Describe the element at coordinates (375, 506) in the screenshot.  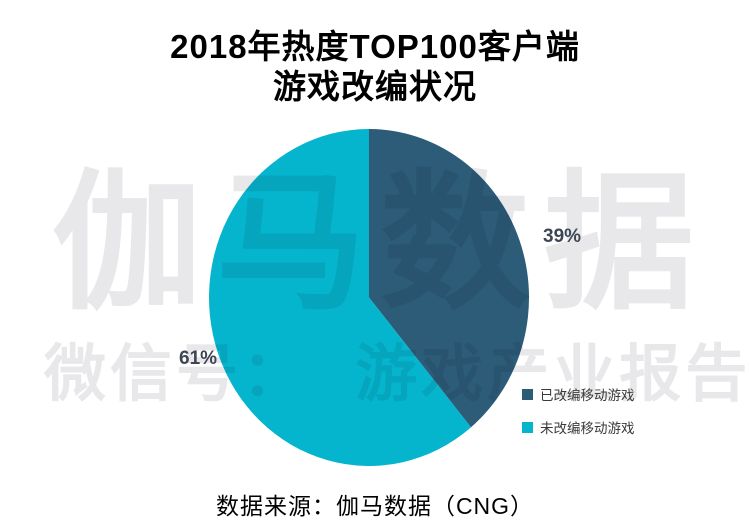
I see `data-source-caption: 数据来源：伽马数据（CNG）` at that location.